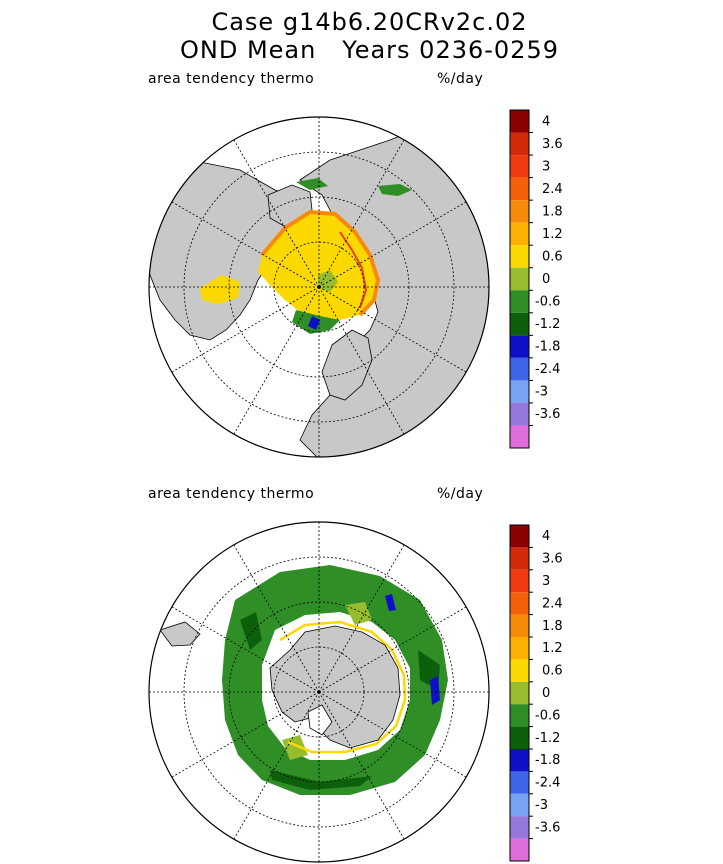  Describe the element at coordinates (227, 250) in the screenshot. I see `north-land-north-america` at that location.